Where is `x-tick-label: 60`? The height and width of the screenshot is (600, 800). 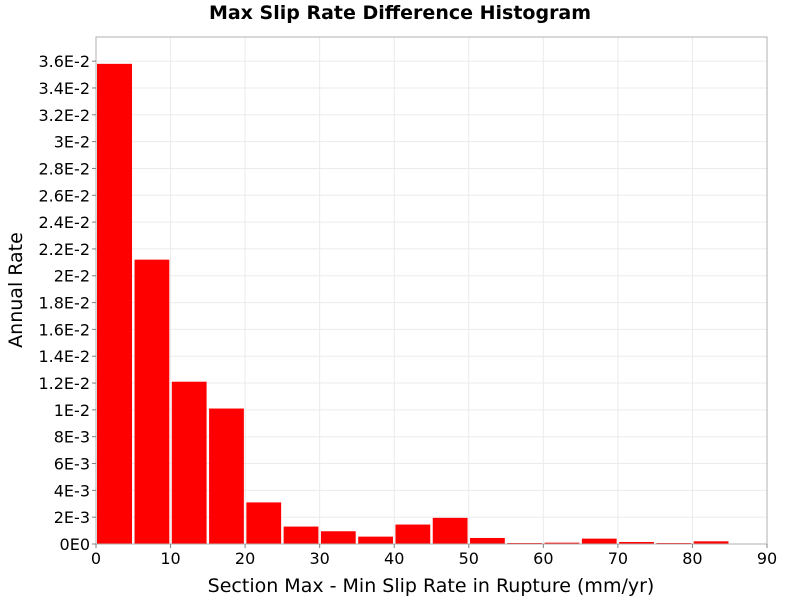 x-tick-label: 60 is located at coordinates (543, 558).